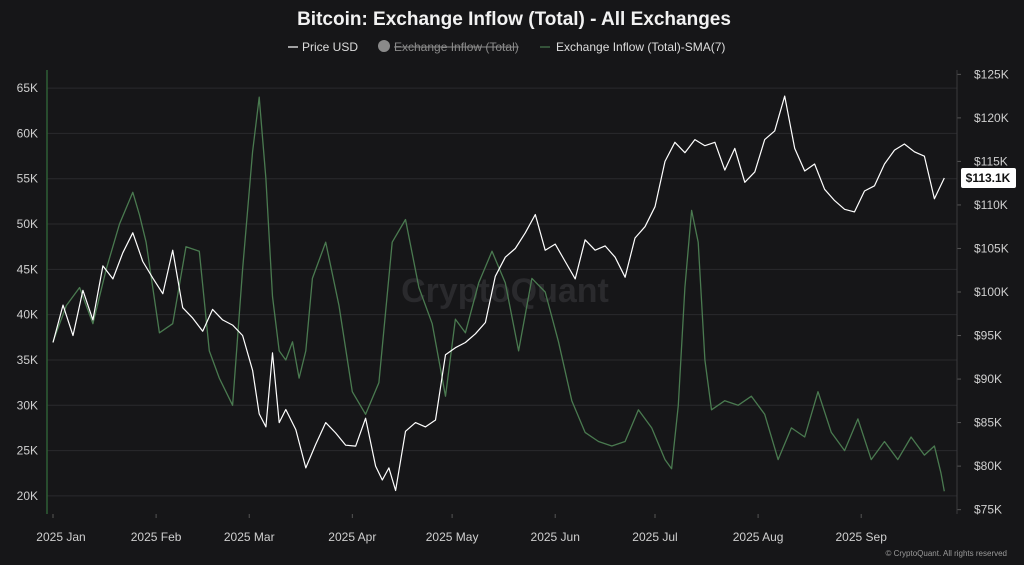 This screenshot has height=565, width=1024. I want to click on right-tick-label: $105K, so click(991, 248).